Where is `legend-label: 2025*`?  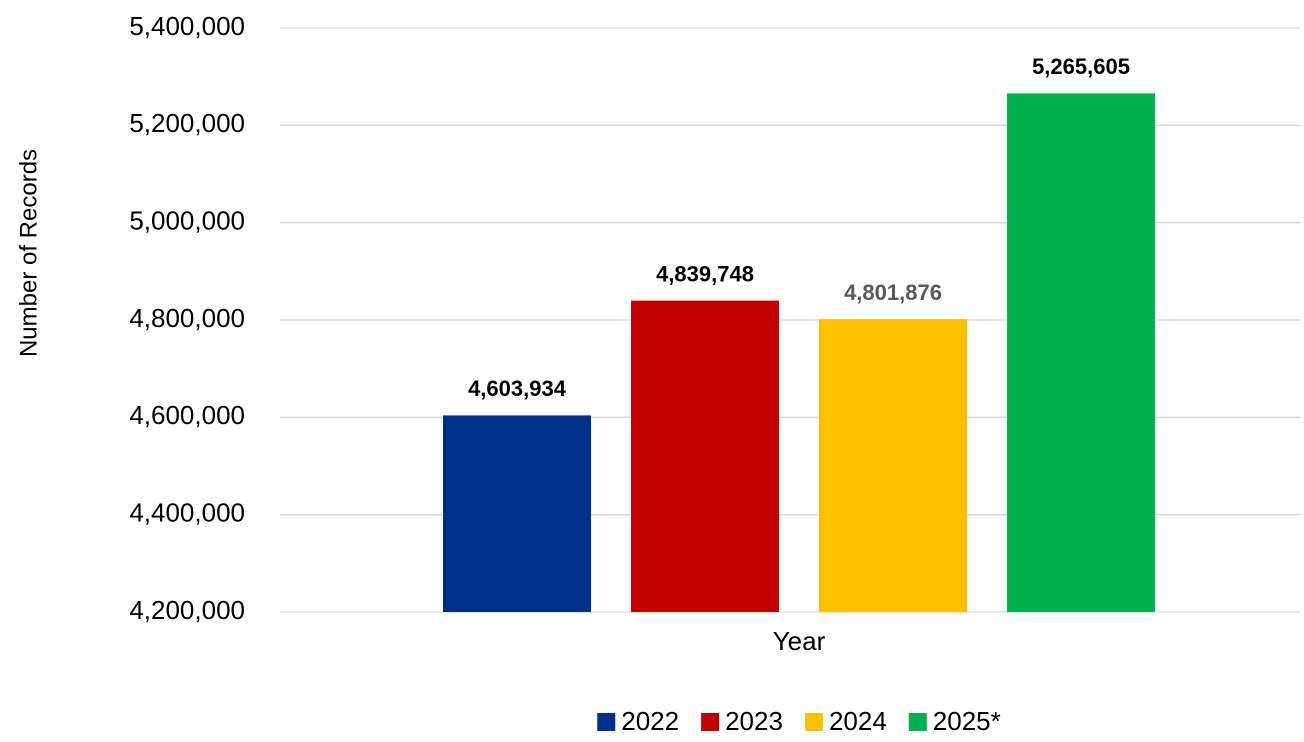 legend-label: 2025* is located at coordinates (967, 721).